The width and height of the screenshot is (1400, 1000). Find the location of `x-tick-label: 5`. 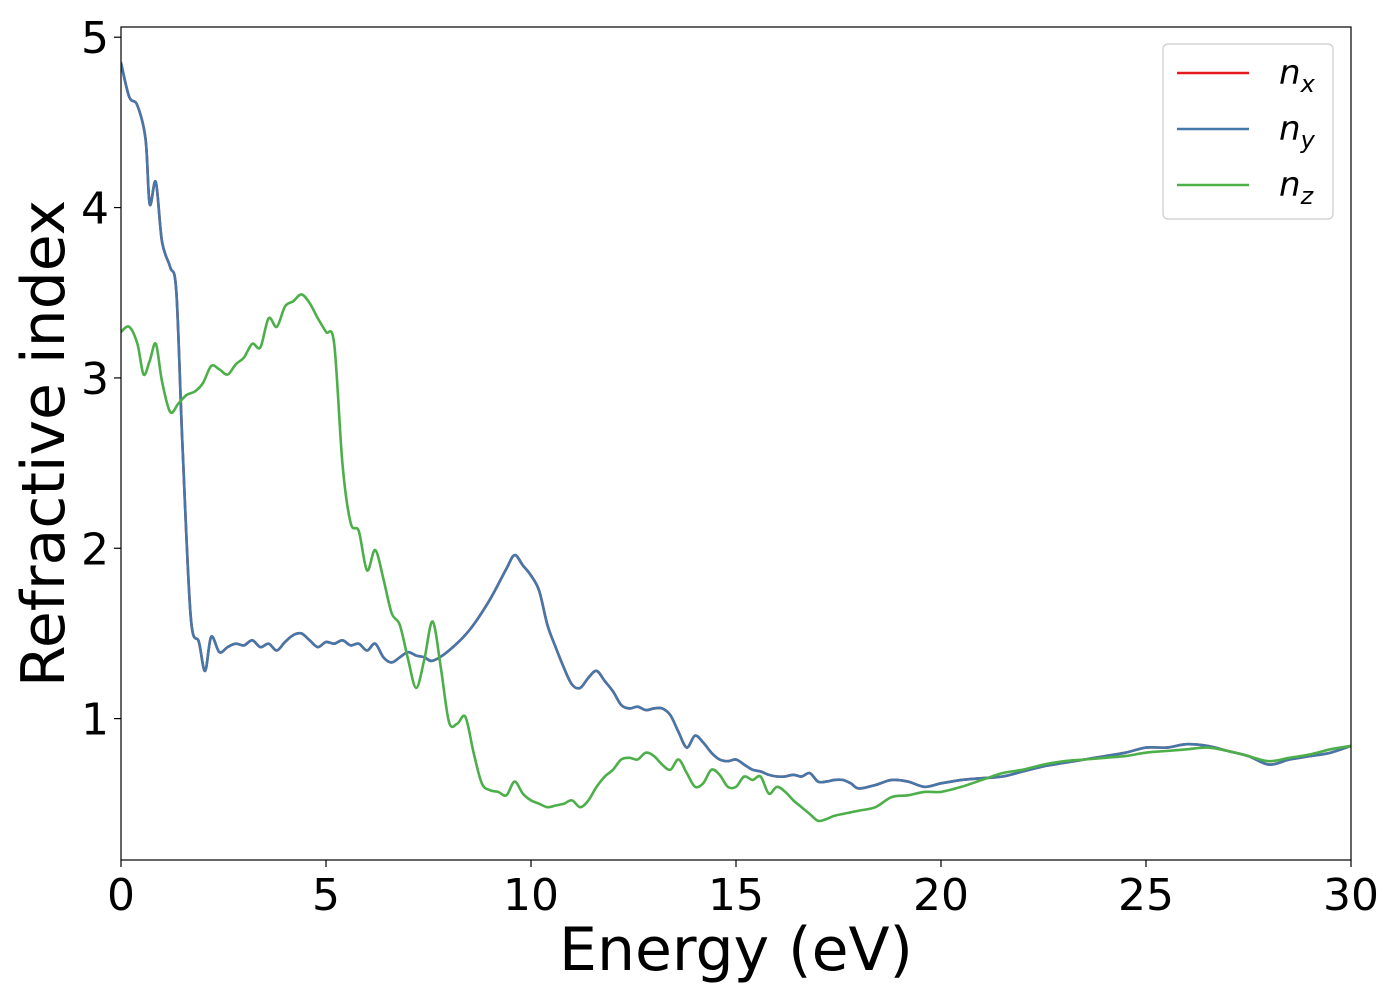

x-tick-label: 5 is located at coordinates (326, 895).